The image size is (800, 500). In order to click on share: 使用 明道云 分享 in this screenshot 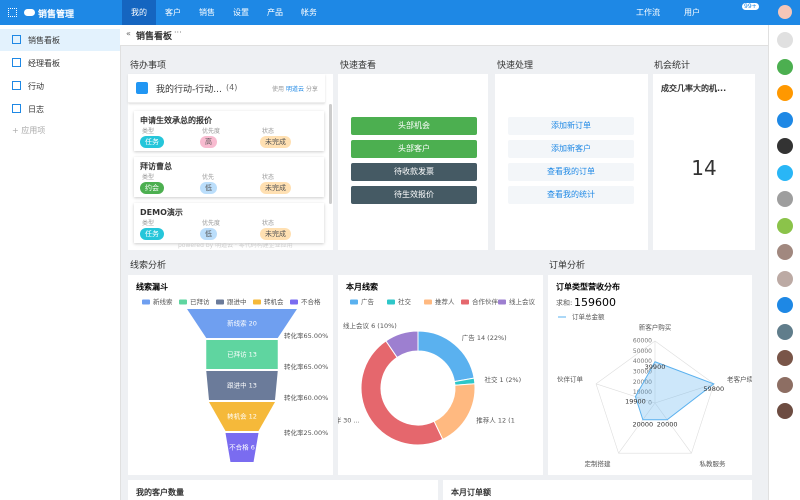, I will do `click(295, 88)`.